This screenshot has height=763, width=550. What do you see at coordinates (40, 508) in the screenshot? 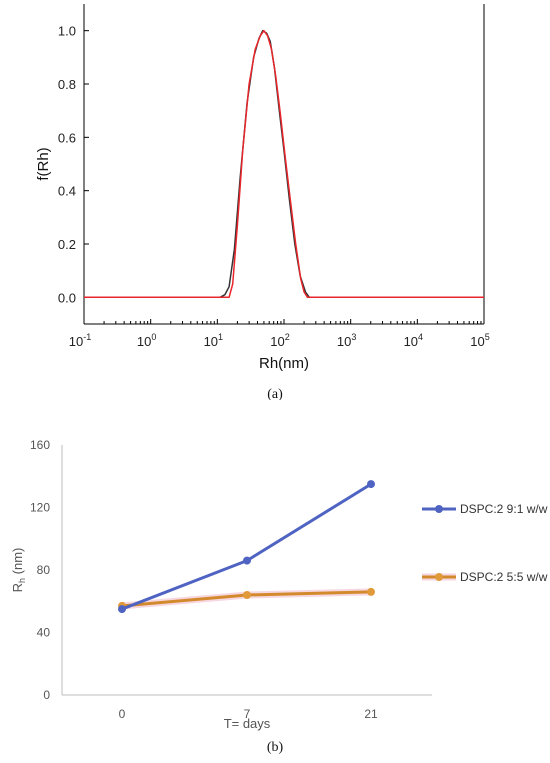
I see `chart-b-y-tick-label: 120` at bounding box center [40, 508].